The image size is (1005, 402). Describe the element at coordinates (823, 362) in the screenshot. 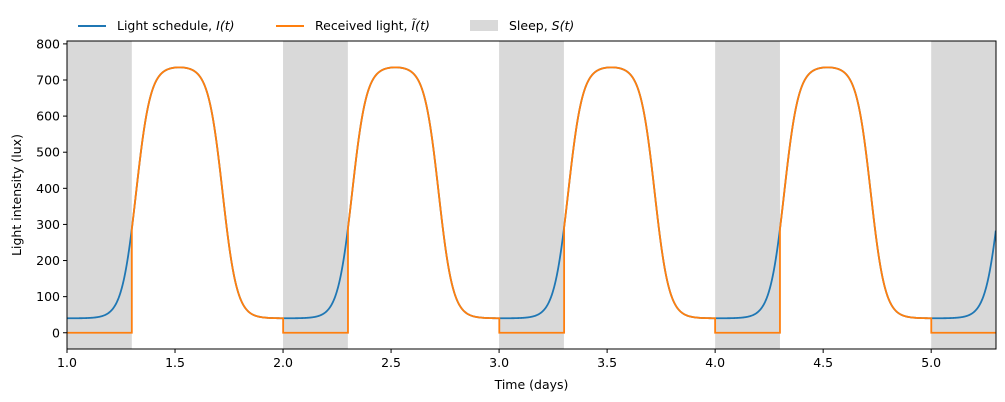

I see `x-tick-label: 4.5` at that location.